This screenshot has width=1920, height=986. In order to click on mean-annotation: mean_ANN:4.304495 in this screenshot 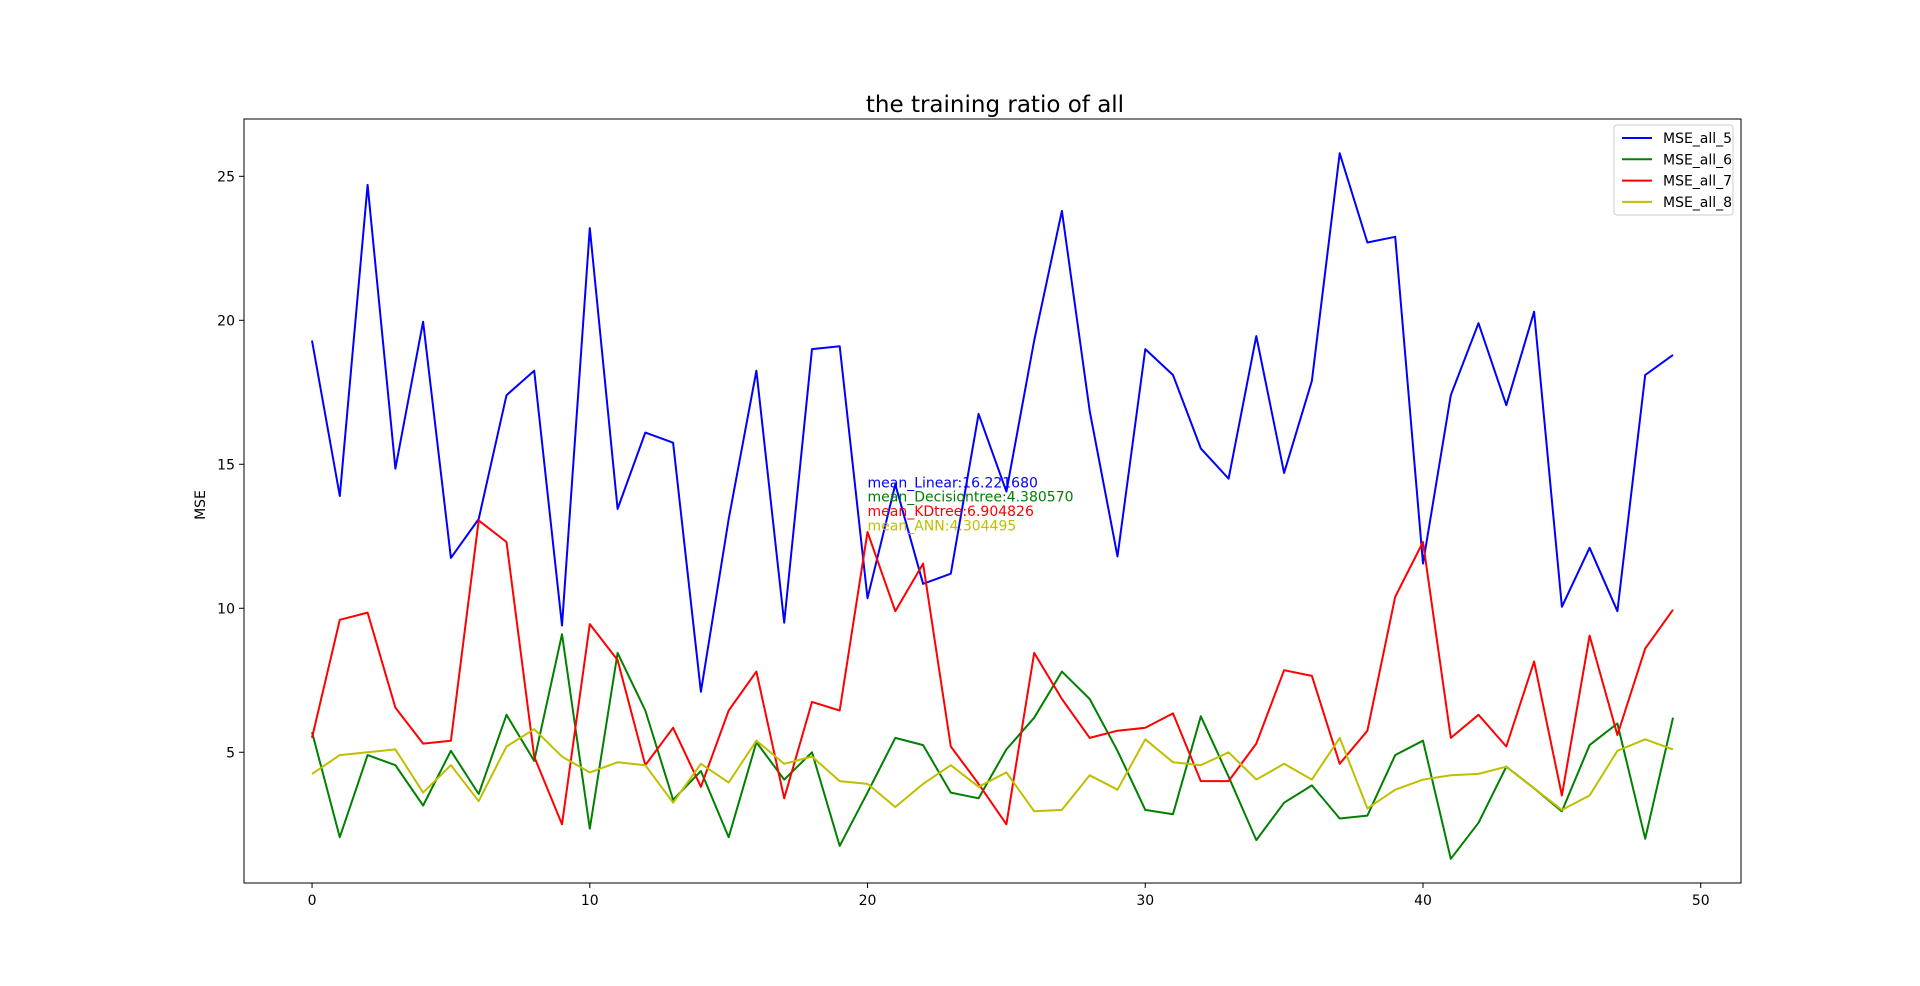, I will do `click(942, 527)`.